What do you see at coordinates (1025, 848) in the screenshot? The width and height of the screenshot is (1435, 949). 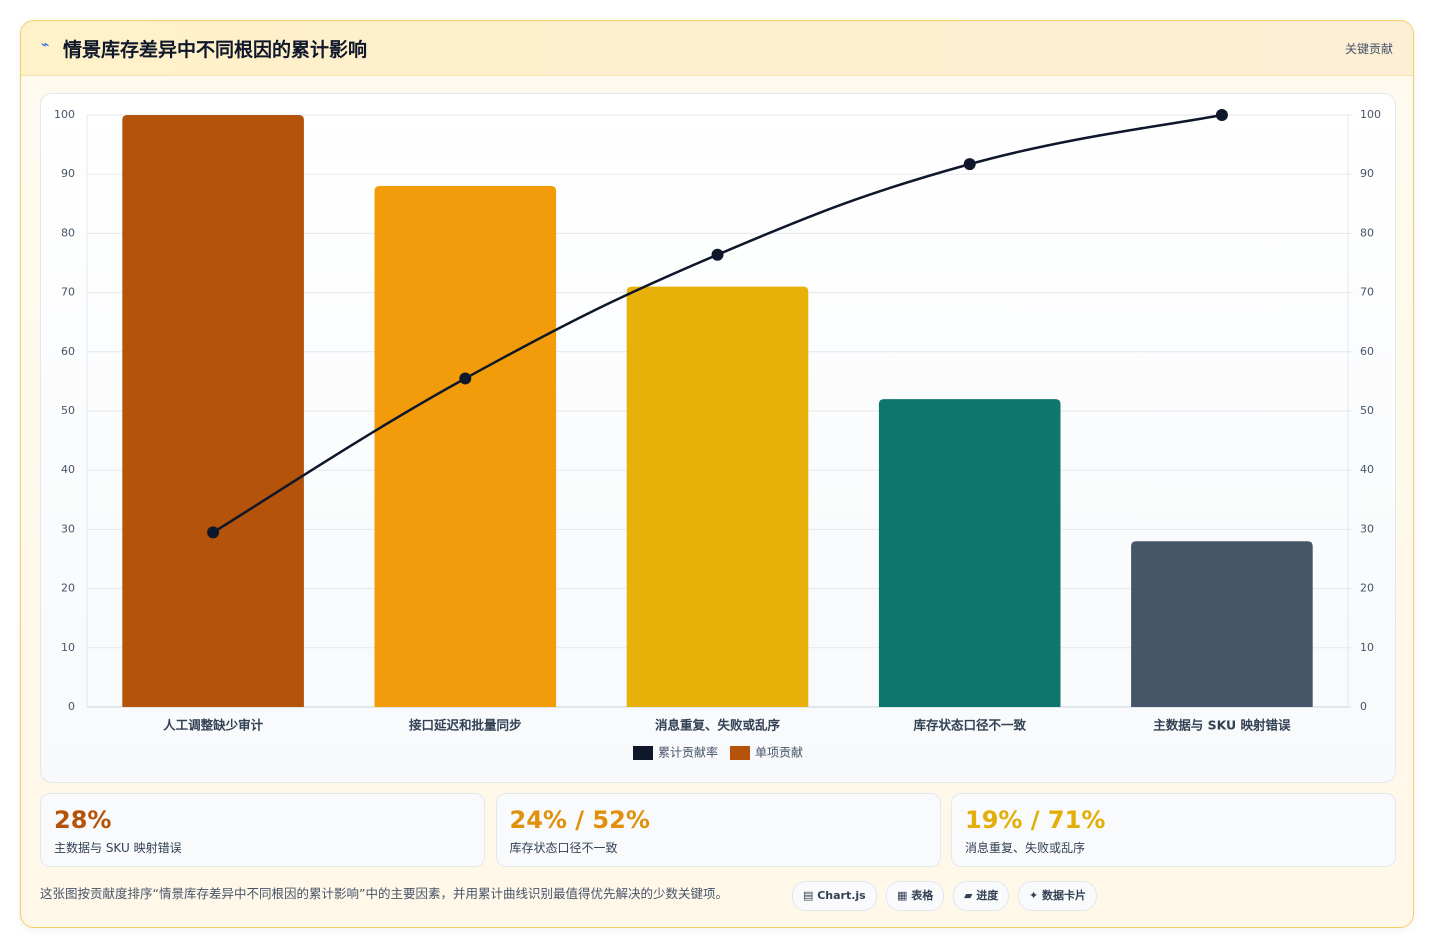 I see `stat-label: 消息重复、失败或乱序` at bounding box center [1025, 848].